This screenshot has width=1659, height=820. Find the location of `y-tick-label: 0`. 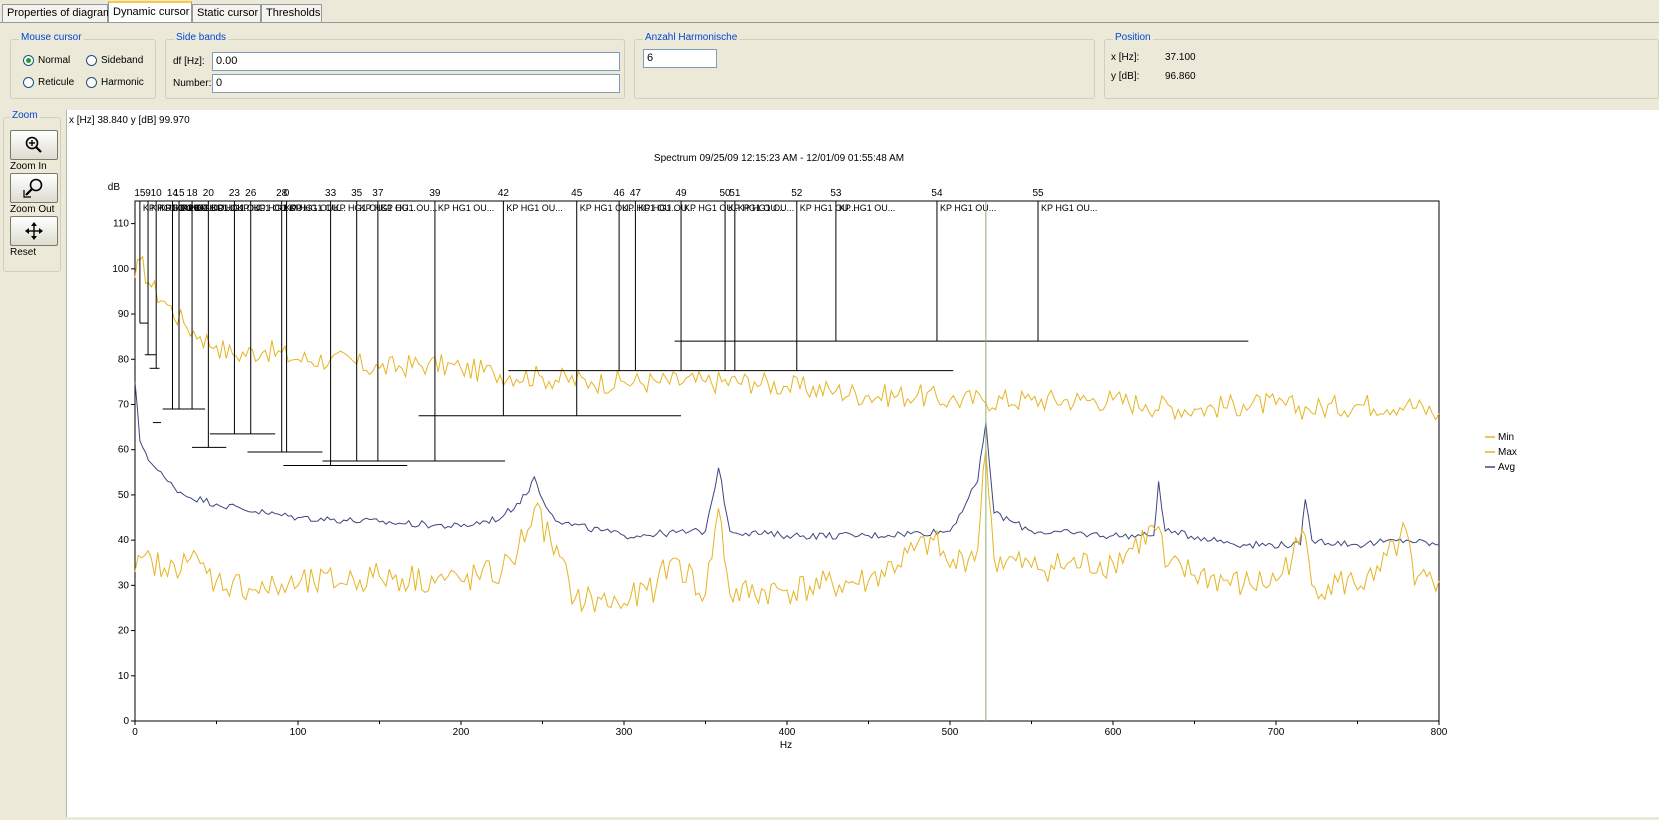

y-tick-label: 0 is located at coordinates (126, 721).